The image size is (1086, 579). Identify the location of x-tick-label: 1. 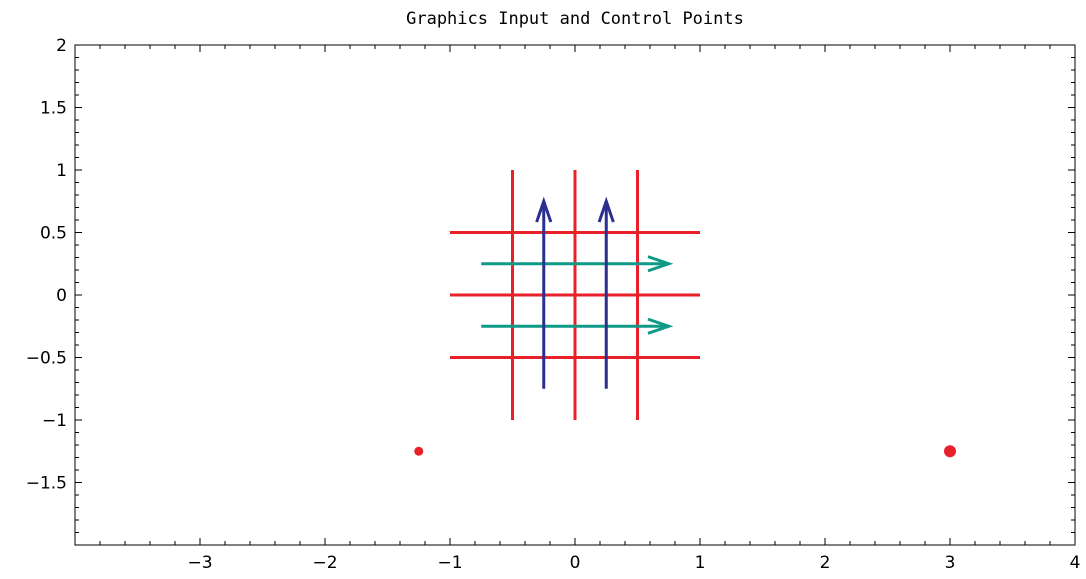
(700, 563).